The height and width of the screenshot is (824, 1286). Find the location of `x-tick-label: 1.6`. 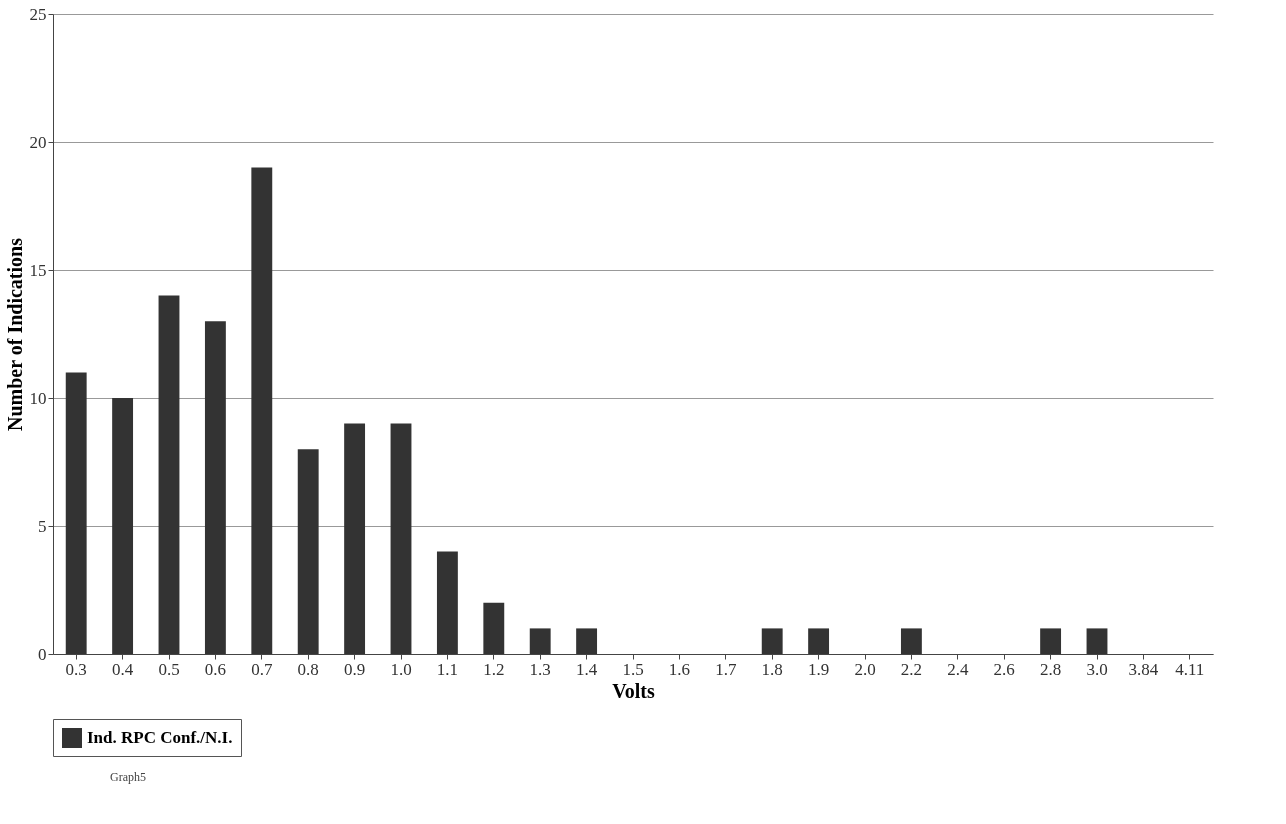

x-tick-label: 1.6 is located at coordinates (679, 669).